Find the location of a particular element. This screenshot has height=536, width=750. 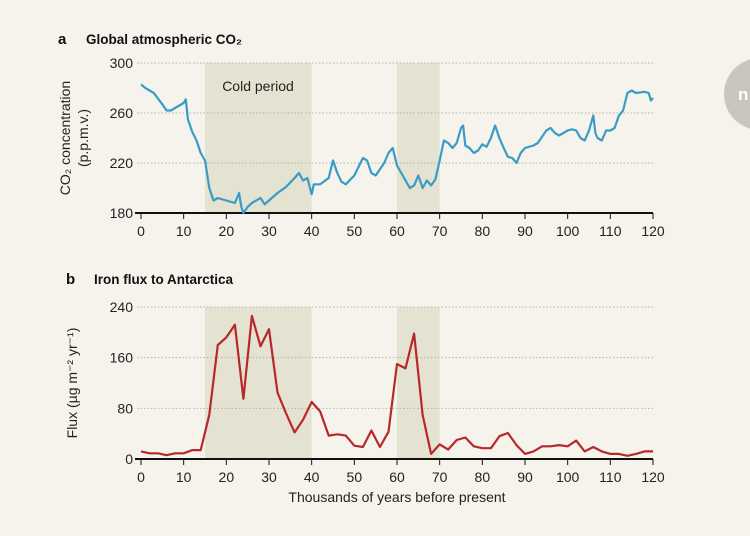

panel-b-title: Iron flux to Antarctica is located at coordinates (164, 279).